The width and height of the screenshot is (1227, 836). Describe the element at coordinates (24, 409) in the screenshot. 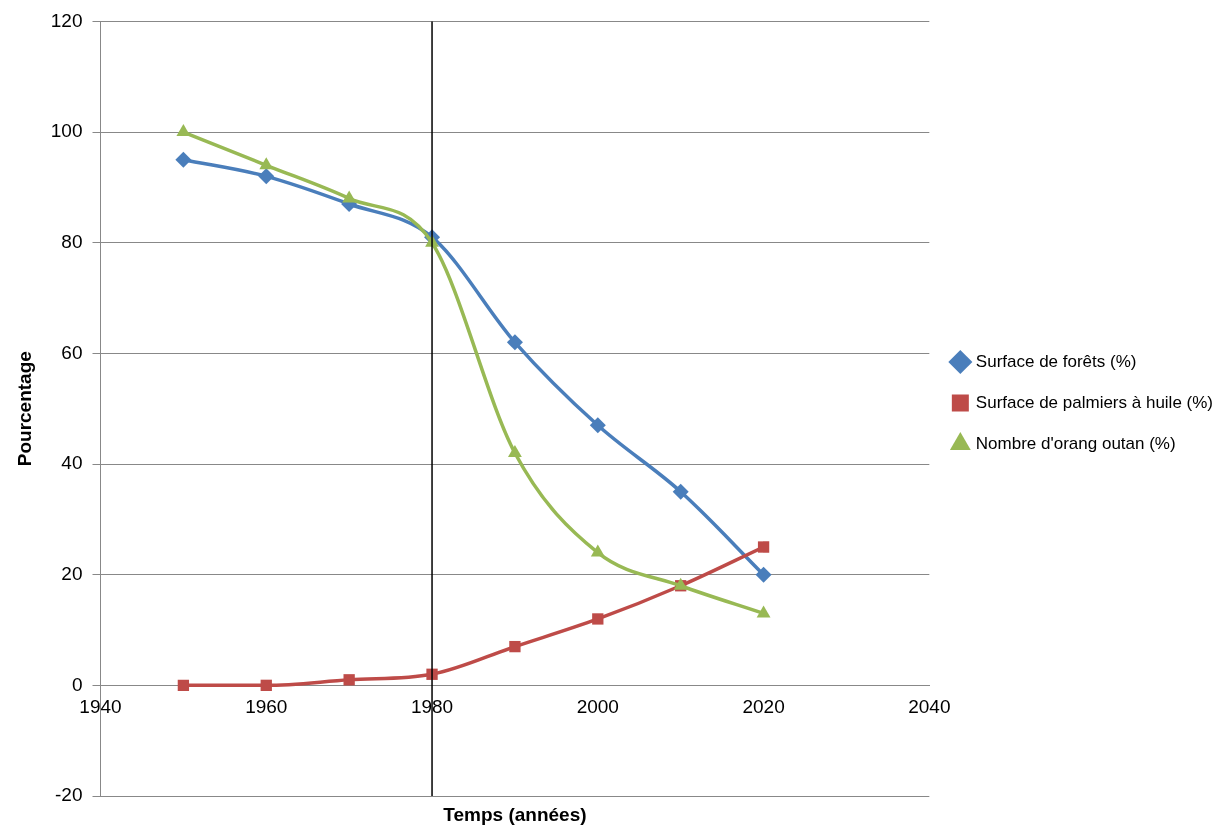

I see `y-axis-title: Pourcentage` at that location.